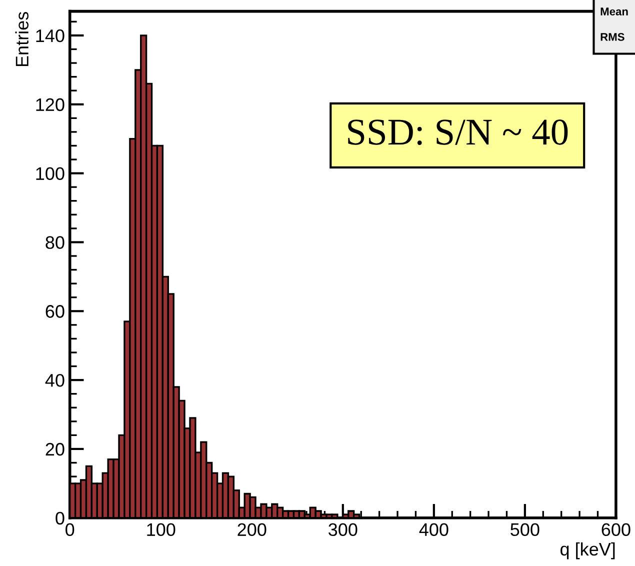  What do you see at coordinates (55, 449) in the screenshot?
I see `y-tick-label: 20` at bounding box center [55, 449].